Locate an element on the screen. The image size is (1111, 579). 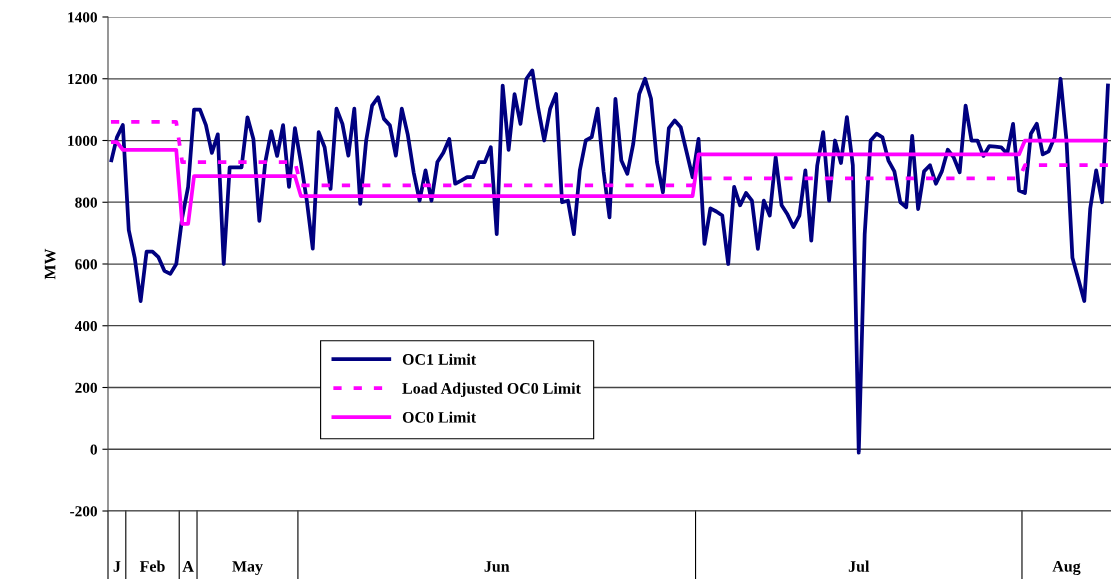
y-tick-label: 0 is located at coordinates (93, 449).